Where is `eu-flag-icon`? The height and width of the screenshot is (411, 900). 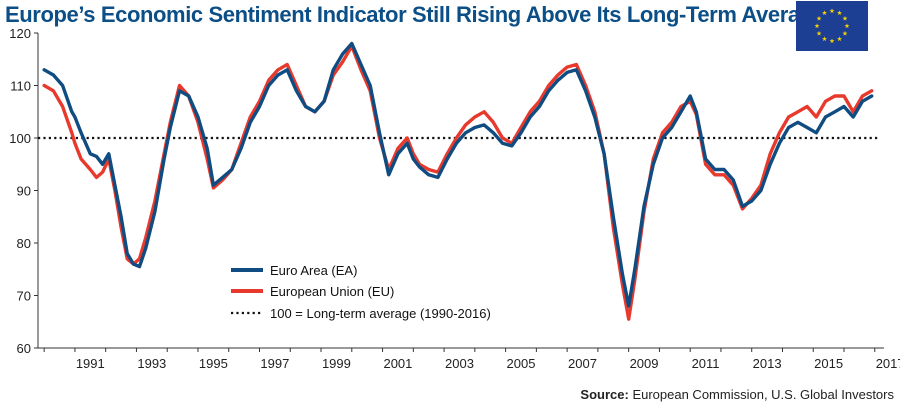 eu-flag-icon is located at coordinates (832, 26).